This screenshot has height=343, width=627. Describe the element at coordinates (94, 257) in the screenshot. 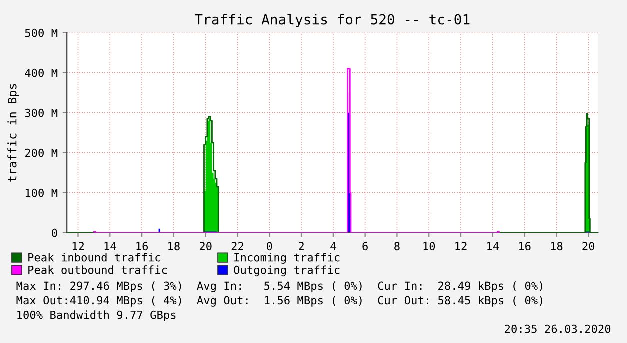

I see `legend-label: Peak inbound traffic` at that location.